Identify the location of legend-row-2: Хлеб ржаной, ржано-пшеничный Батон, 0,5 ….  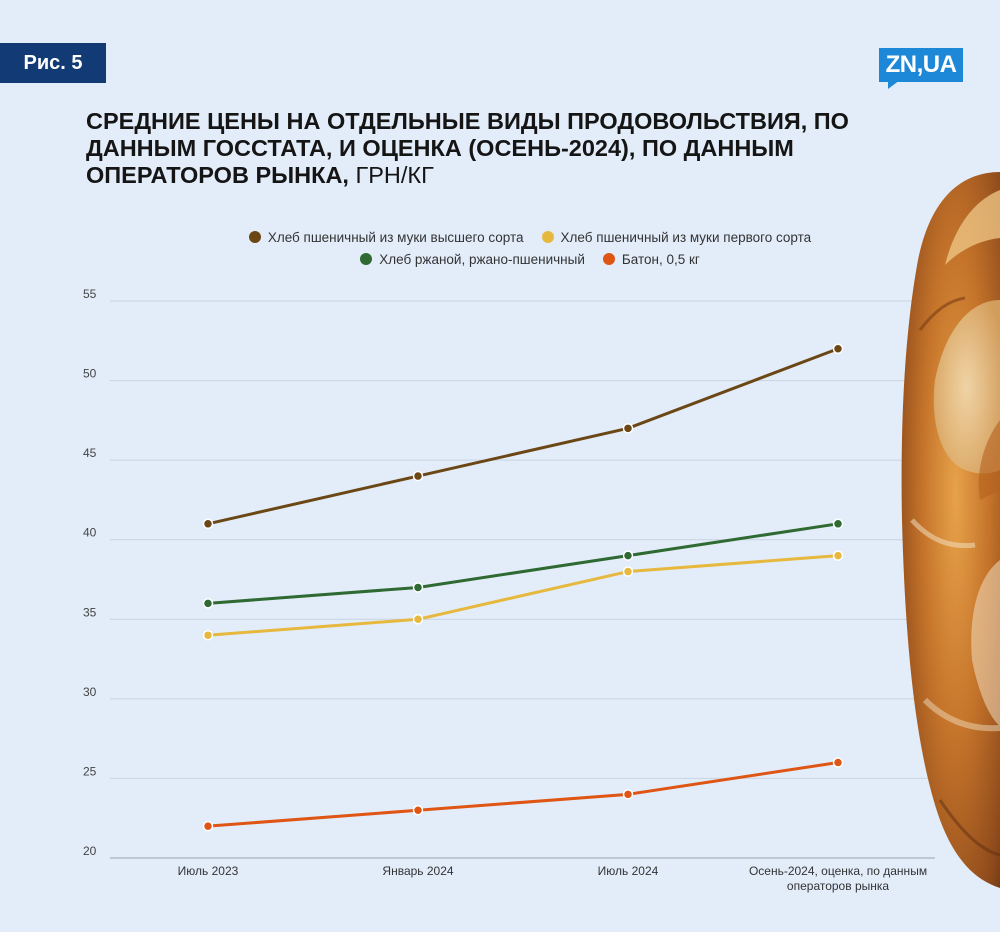
(530, 259).